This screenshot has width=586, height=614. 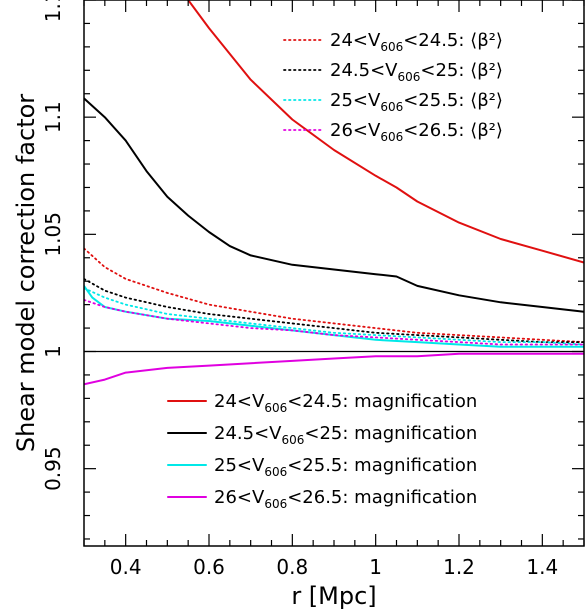 I want to click on y-tick-label: 0.95, so click(x=53, y=468).